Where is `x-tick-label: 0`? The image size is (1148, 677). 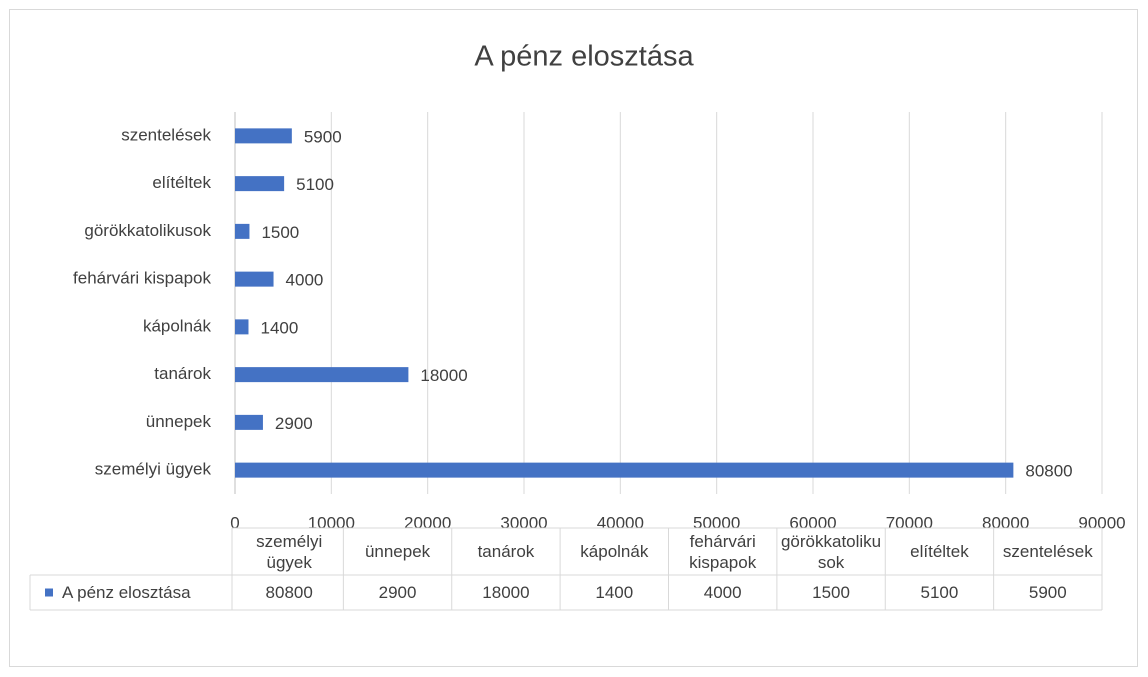 x-tick-label: 0 is located at coordinates (234, 522).